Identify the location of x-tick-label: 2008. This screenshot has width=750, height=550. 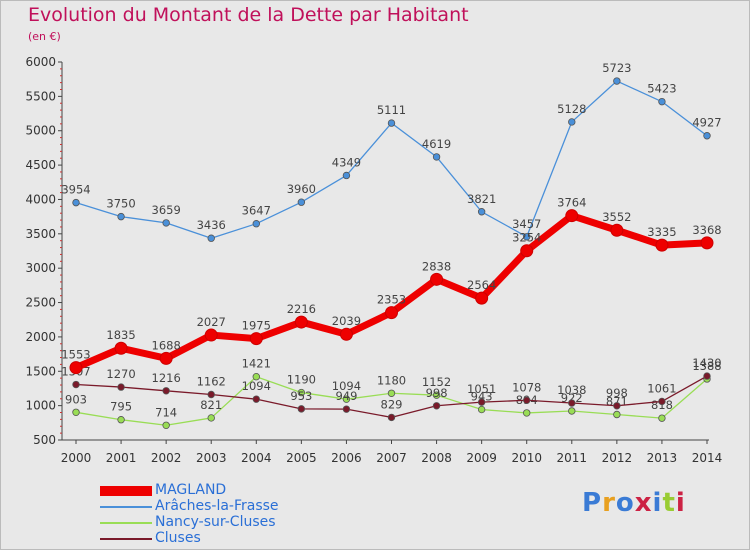
(436, 458).